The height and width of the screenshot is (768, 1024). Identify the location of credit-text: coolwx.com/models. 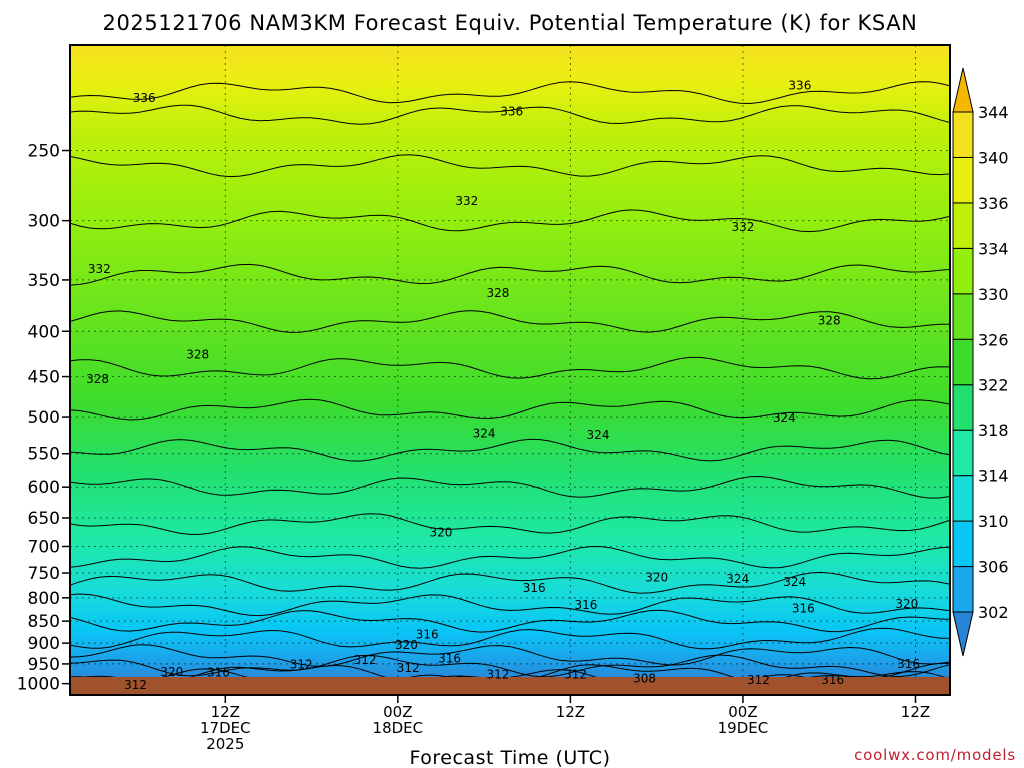
(935, 755).